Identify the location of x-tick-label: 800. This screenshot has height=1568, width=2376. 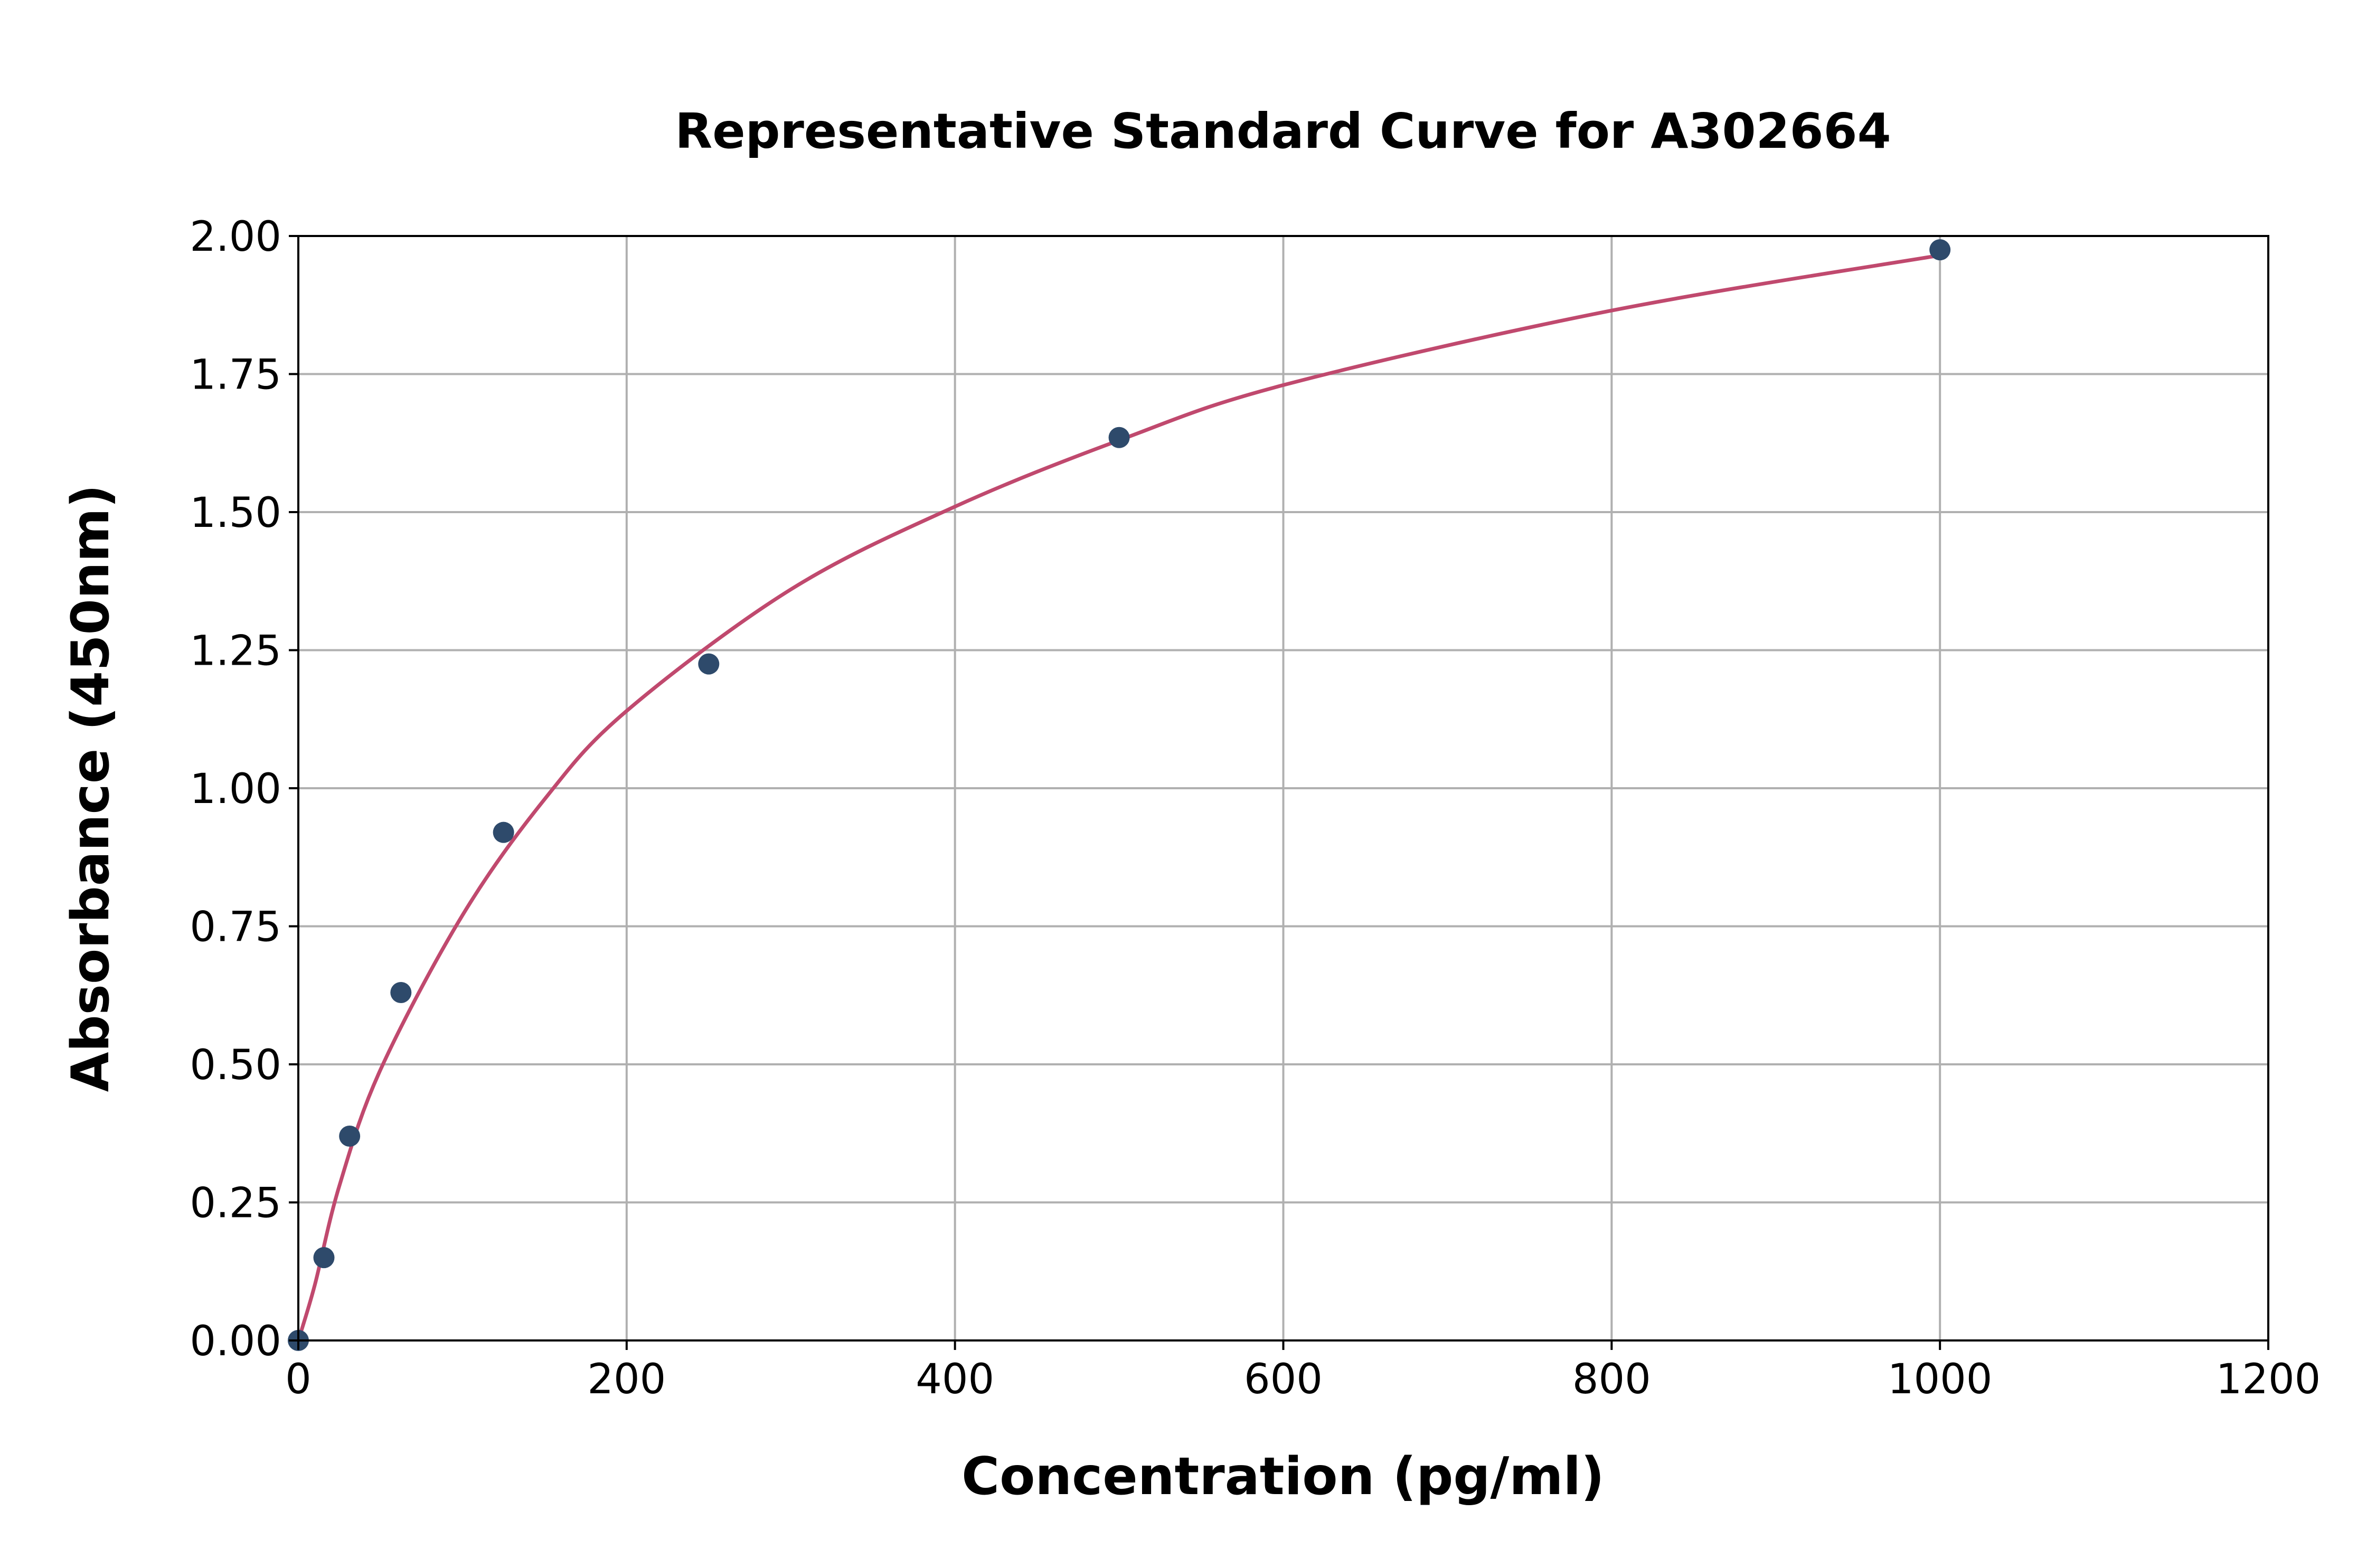
(1612, 1380).